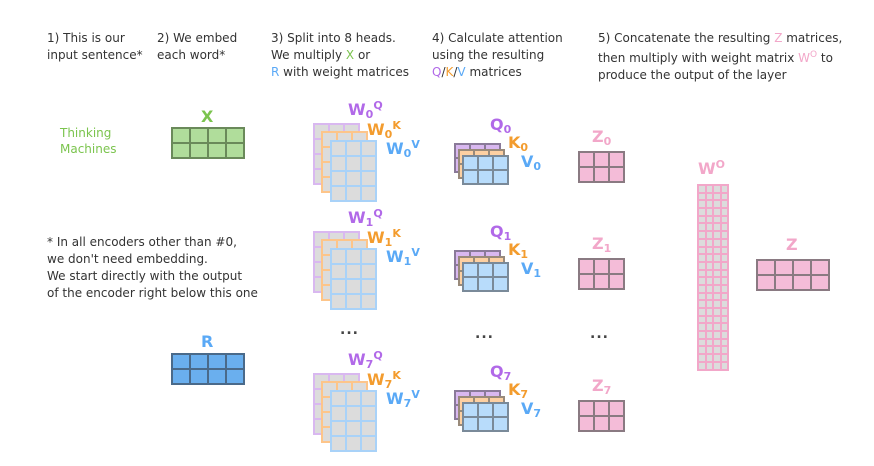 This screenshot has height=466, width=874. Describe the element at coordinates (415, 144) in the screenshot. I see `sup: V` at that location.